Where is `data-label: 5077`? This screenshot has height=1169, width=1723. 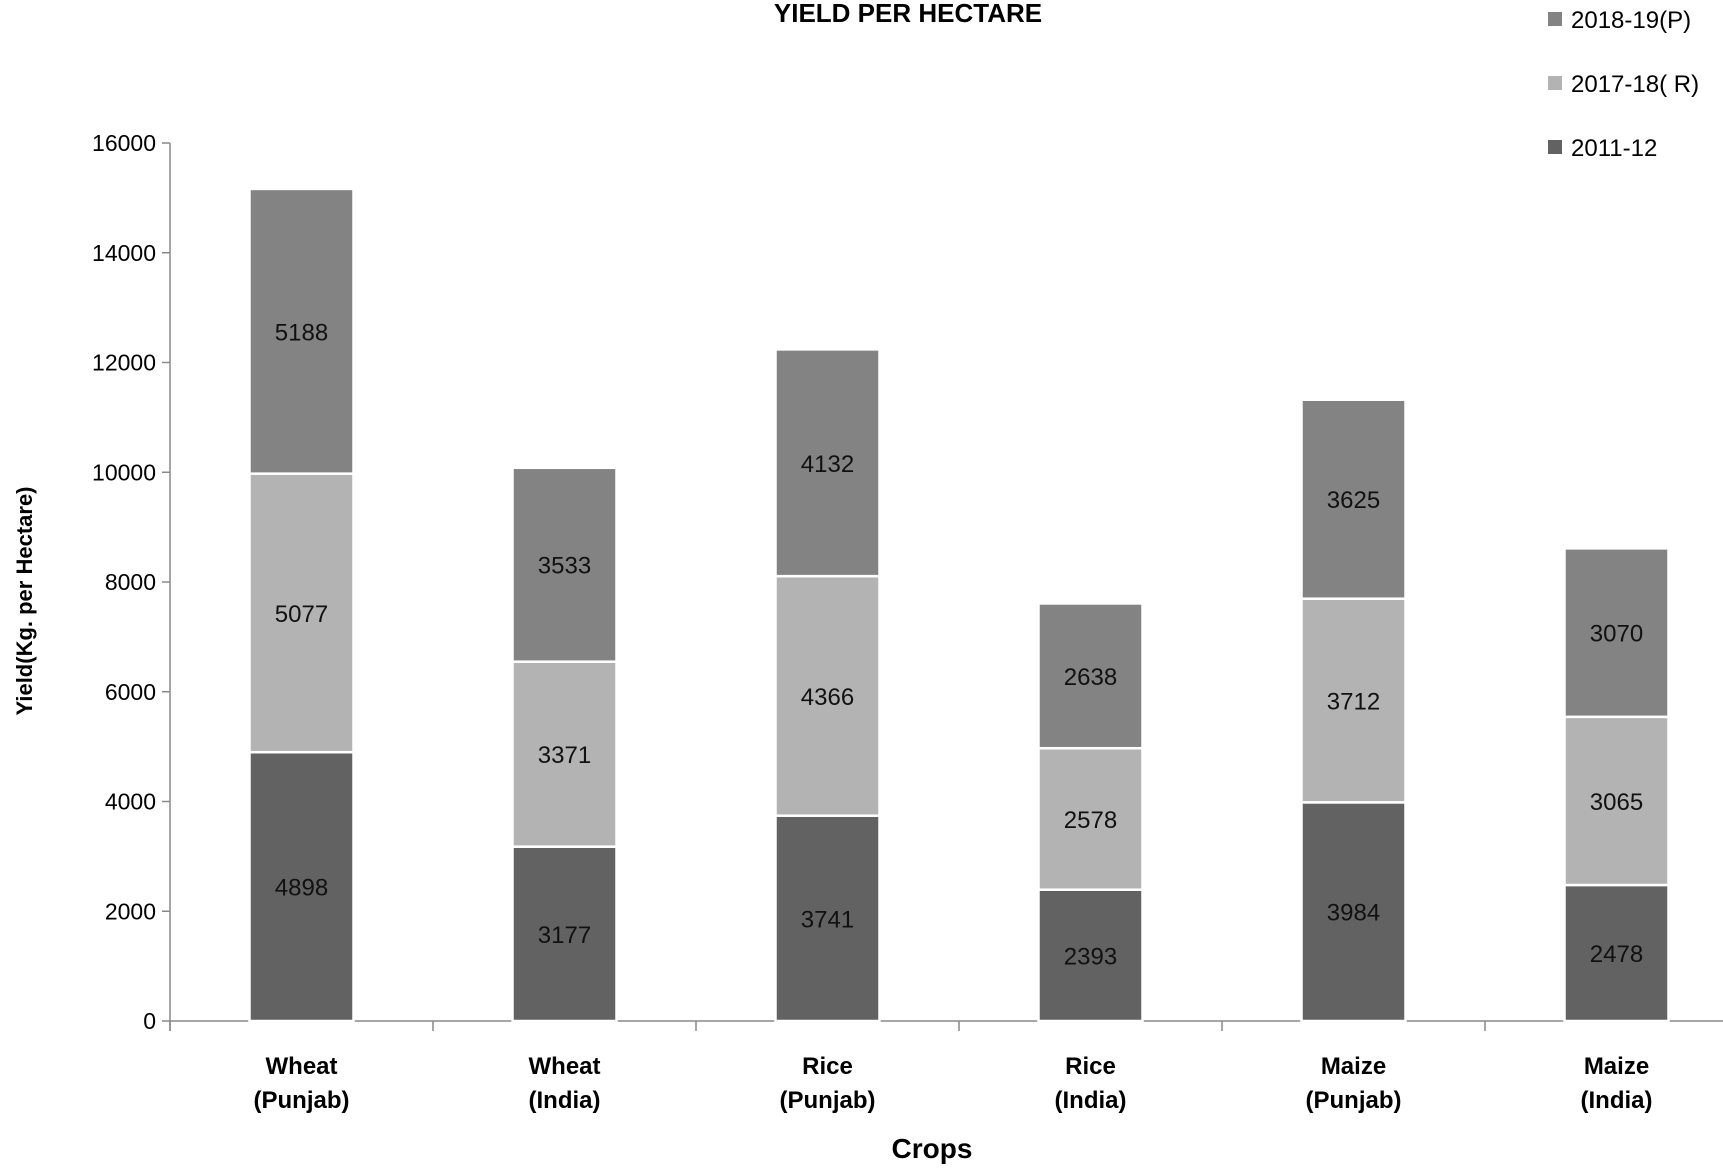 data-label: 5077 is located at coordinates (301, 614).